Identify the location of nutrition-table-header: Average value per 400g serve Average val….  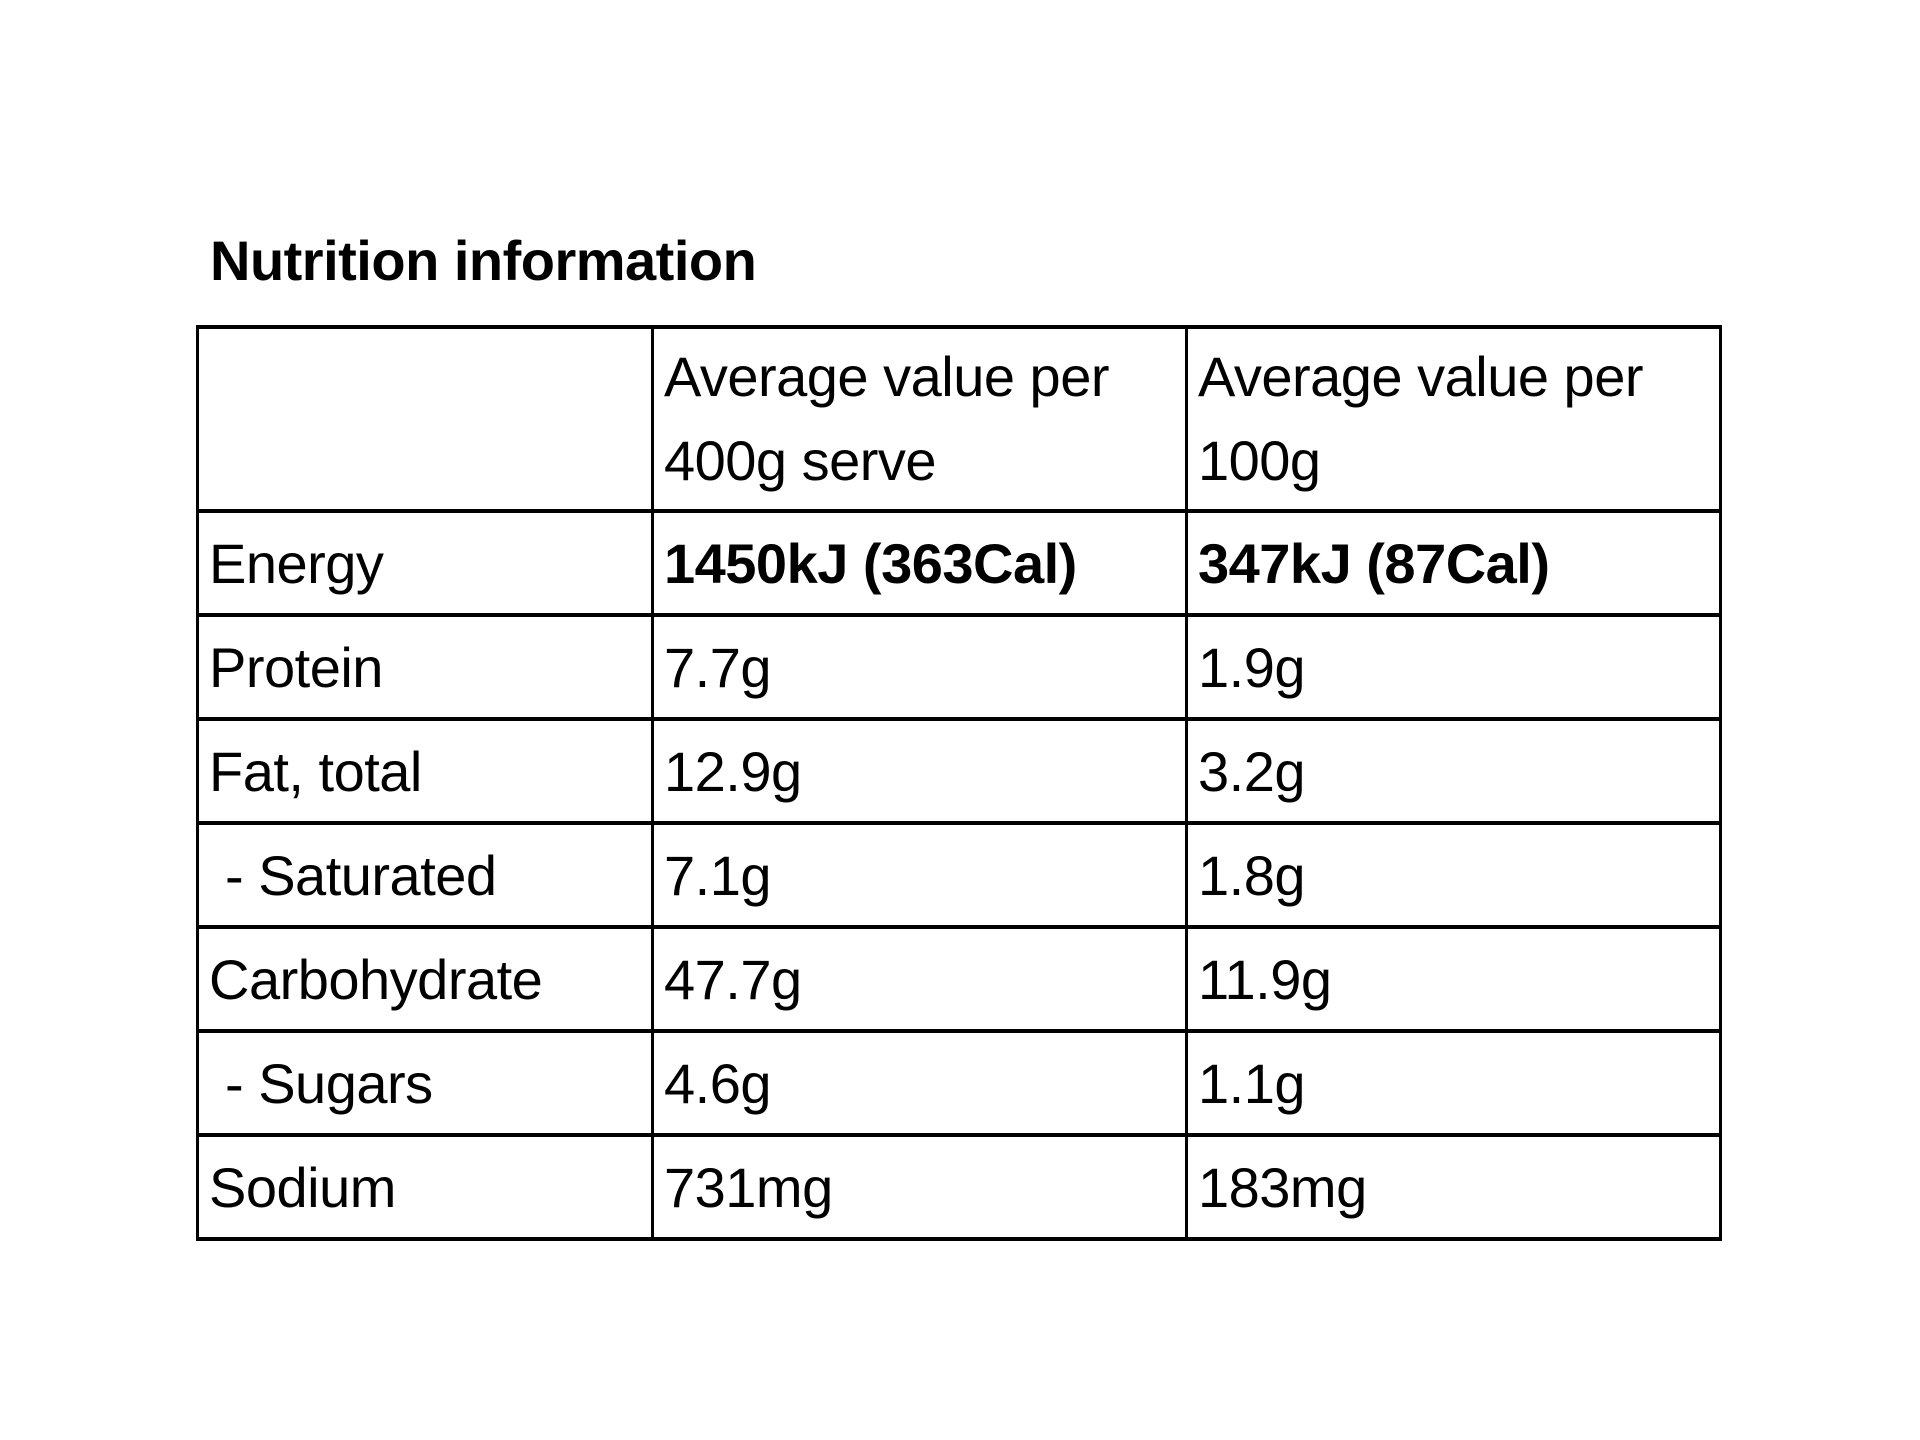
(959, 419).